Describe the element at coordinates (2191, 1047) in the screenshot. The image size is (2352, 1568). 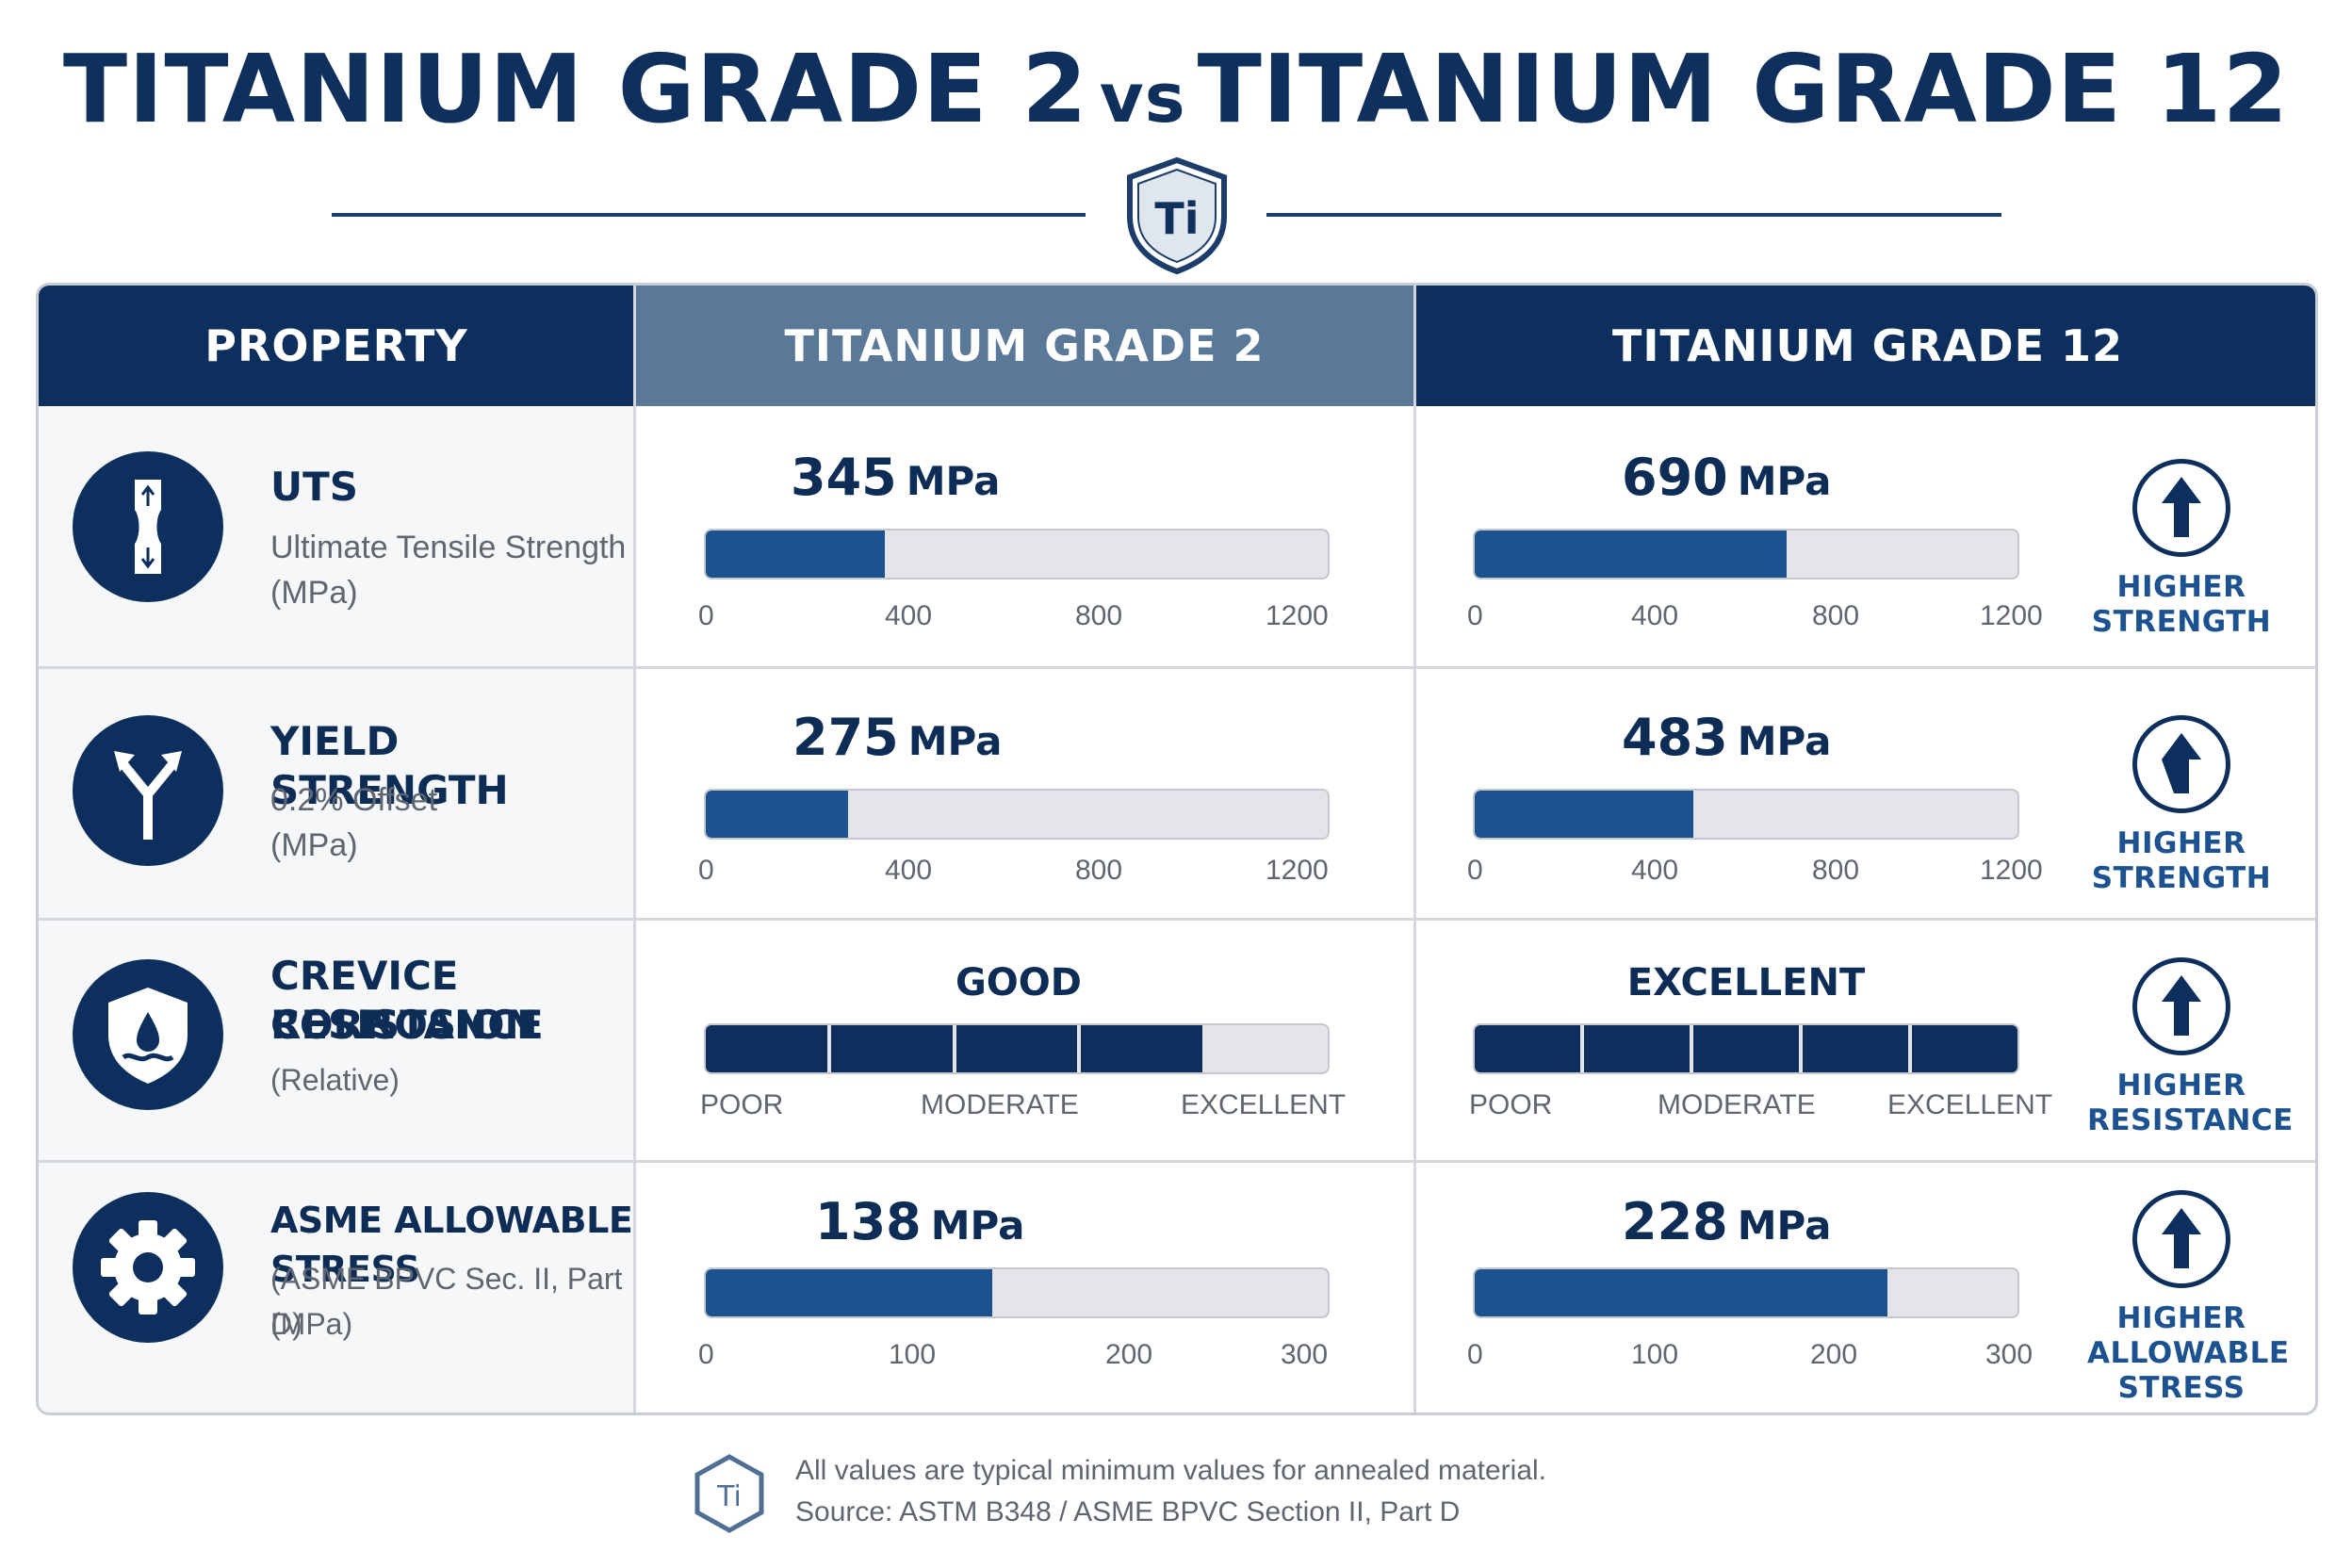
I see `higher-badge: HIGHER RESISTANCE` at that location.